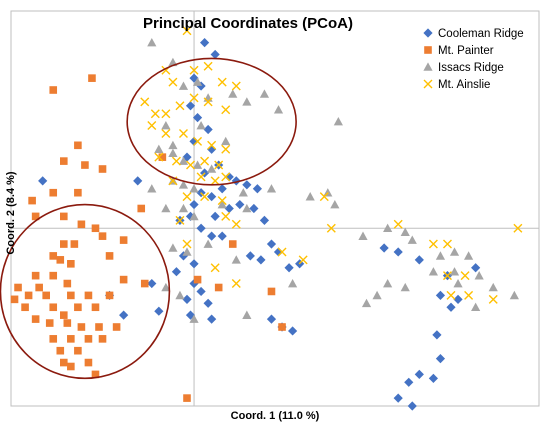  I want to click on legend-marker-square, so click(428, 50).